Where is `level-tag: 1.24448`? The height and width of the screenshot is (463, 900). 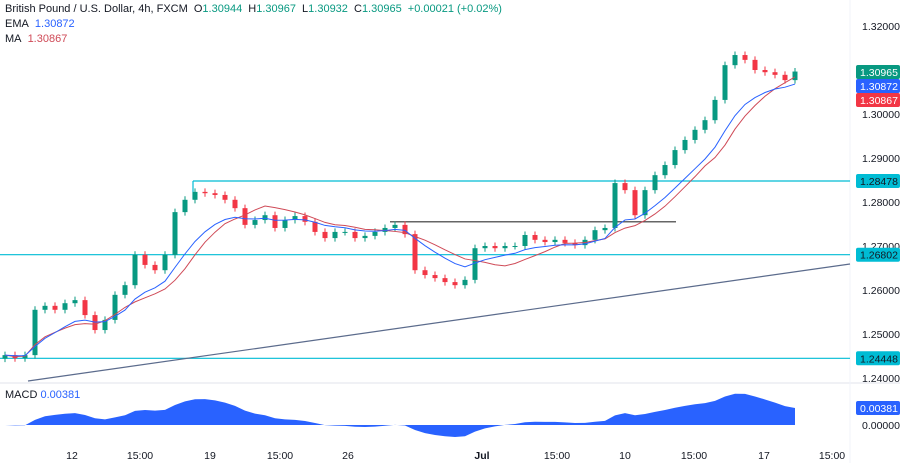
level-tag: 1.24448 is located at coordinates (879, 359).